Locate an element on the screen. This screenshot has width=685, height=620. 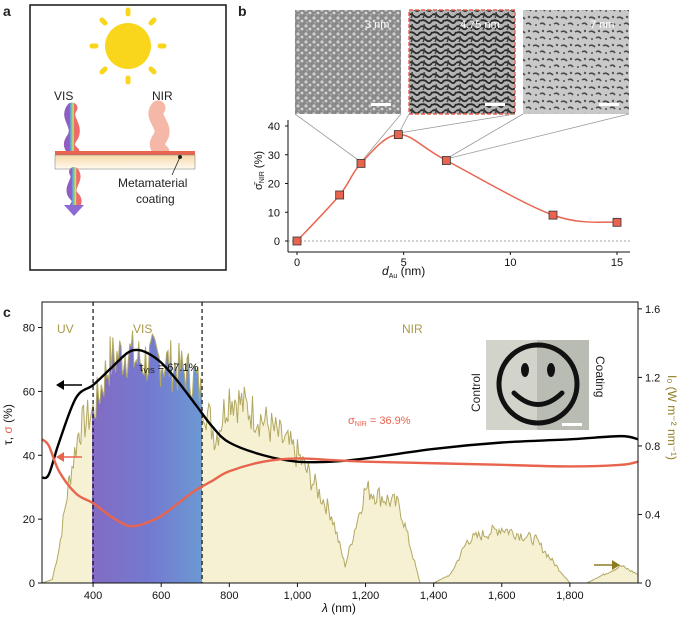
chart-c-y-tick-label: 0 is located at coordinates (32, 584).